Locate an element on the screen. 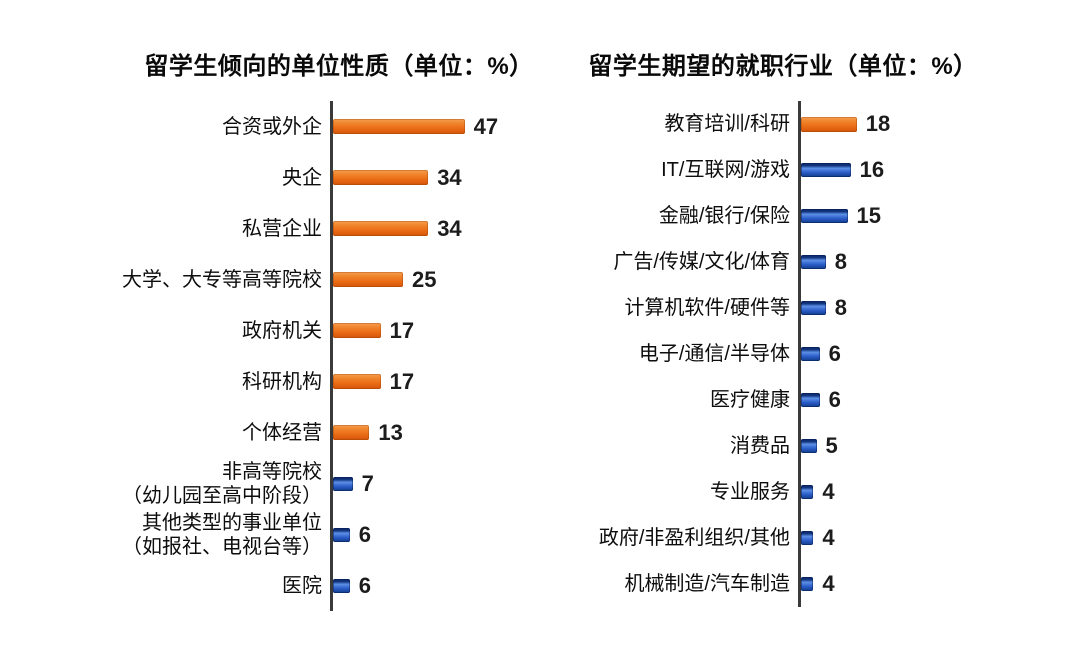 This screenshot has width=1080, height=651. bar-row: 个体经营 13 is located at coordinates (339, 432).